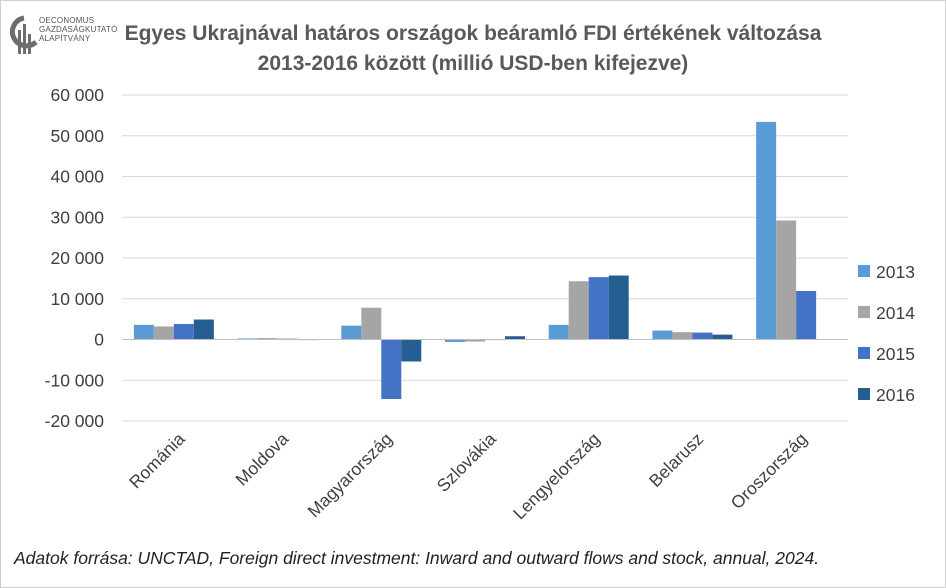  What do you see at coordinates (895, 354) in the screenshot?
I see `legend-label: 2015` at bounding box center [895, 354].